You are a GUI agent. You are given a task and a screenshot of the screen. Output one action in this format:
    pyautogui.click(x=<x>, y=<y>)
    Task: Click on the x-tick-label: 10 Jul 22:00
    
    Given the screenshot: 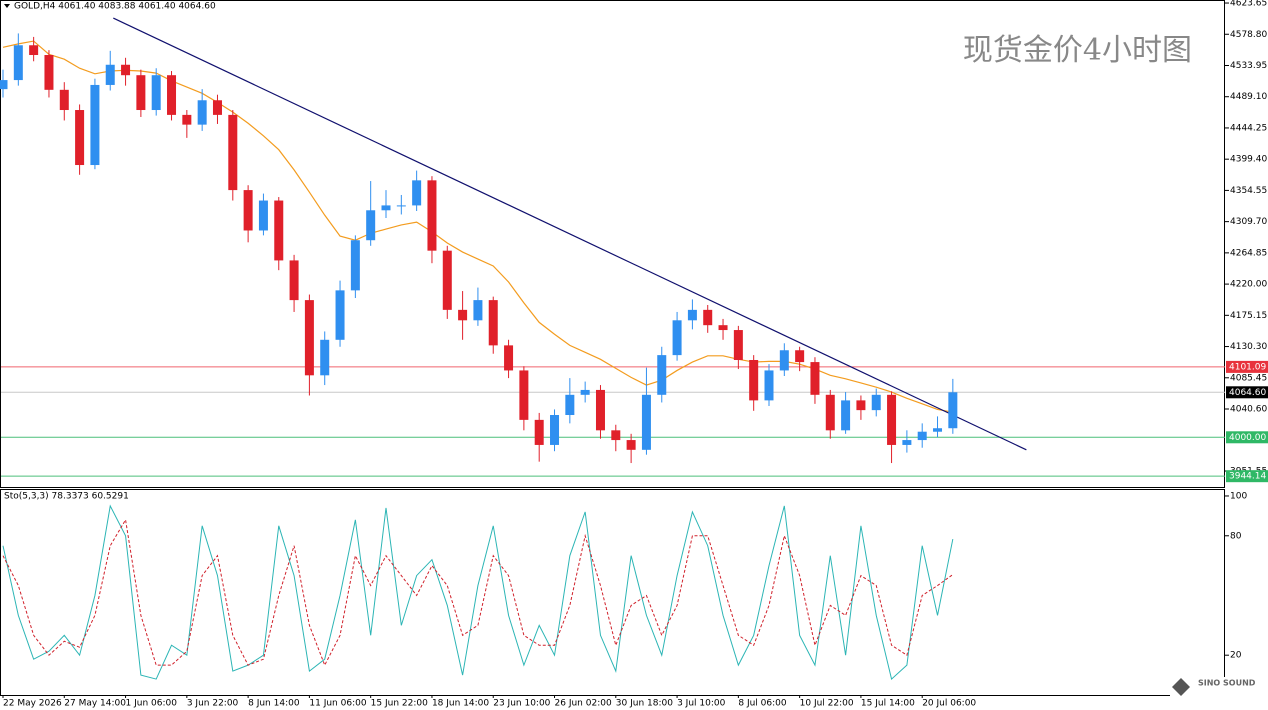 What is the action you would take?
    pyautogui.click(x=827, y=704)
    